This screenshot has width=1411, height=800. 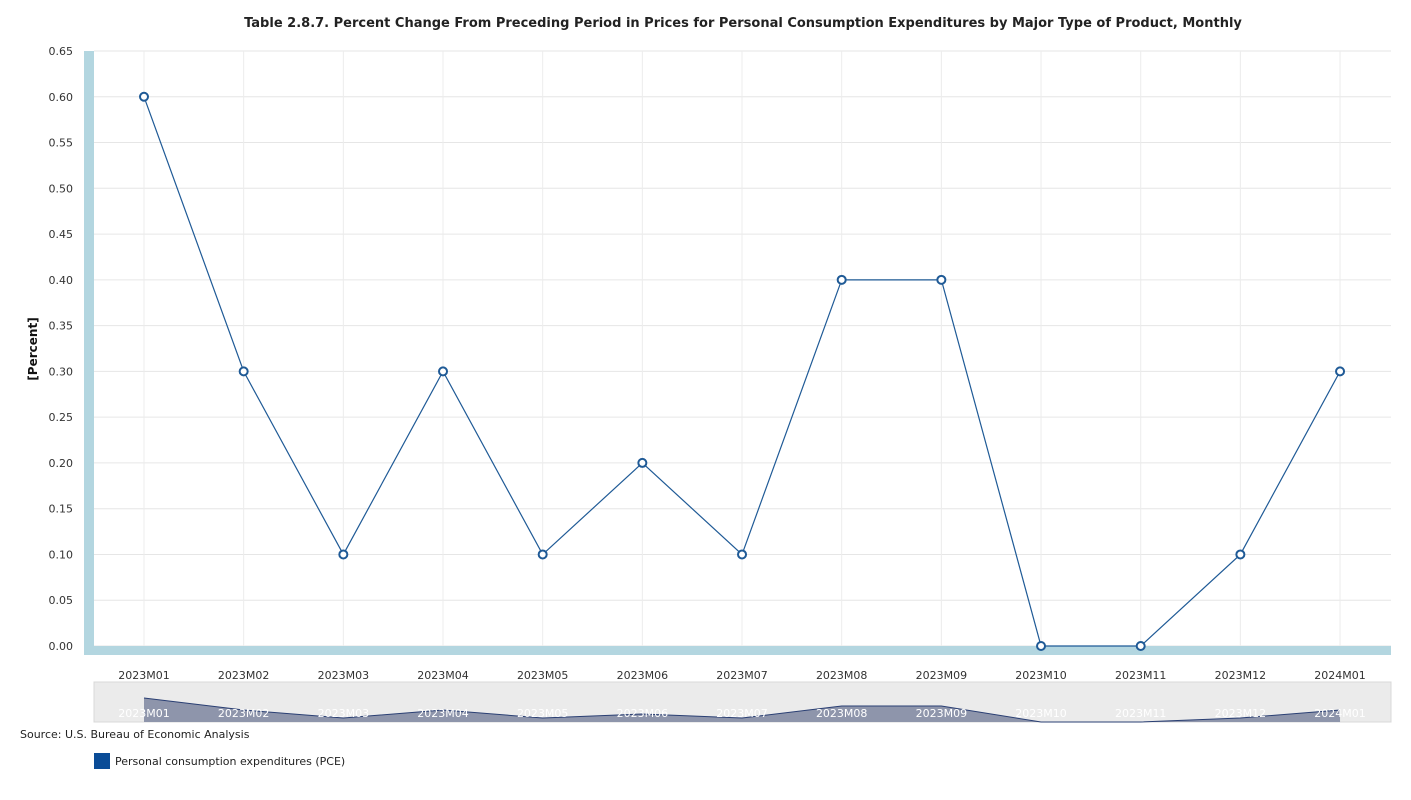 I want to click on x-axis-bar, so click(x=742, y=650).